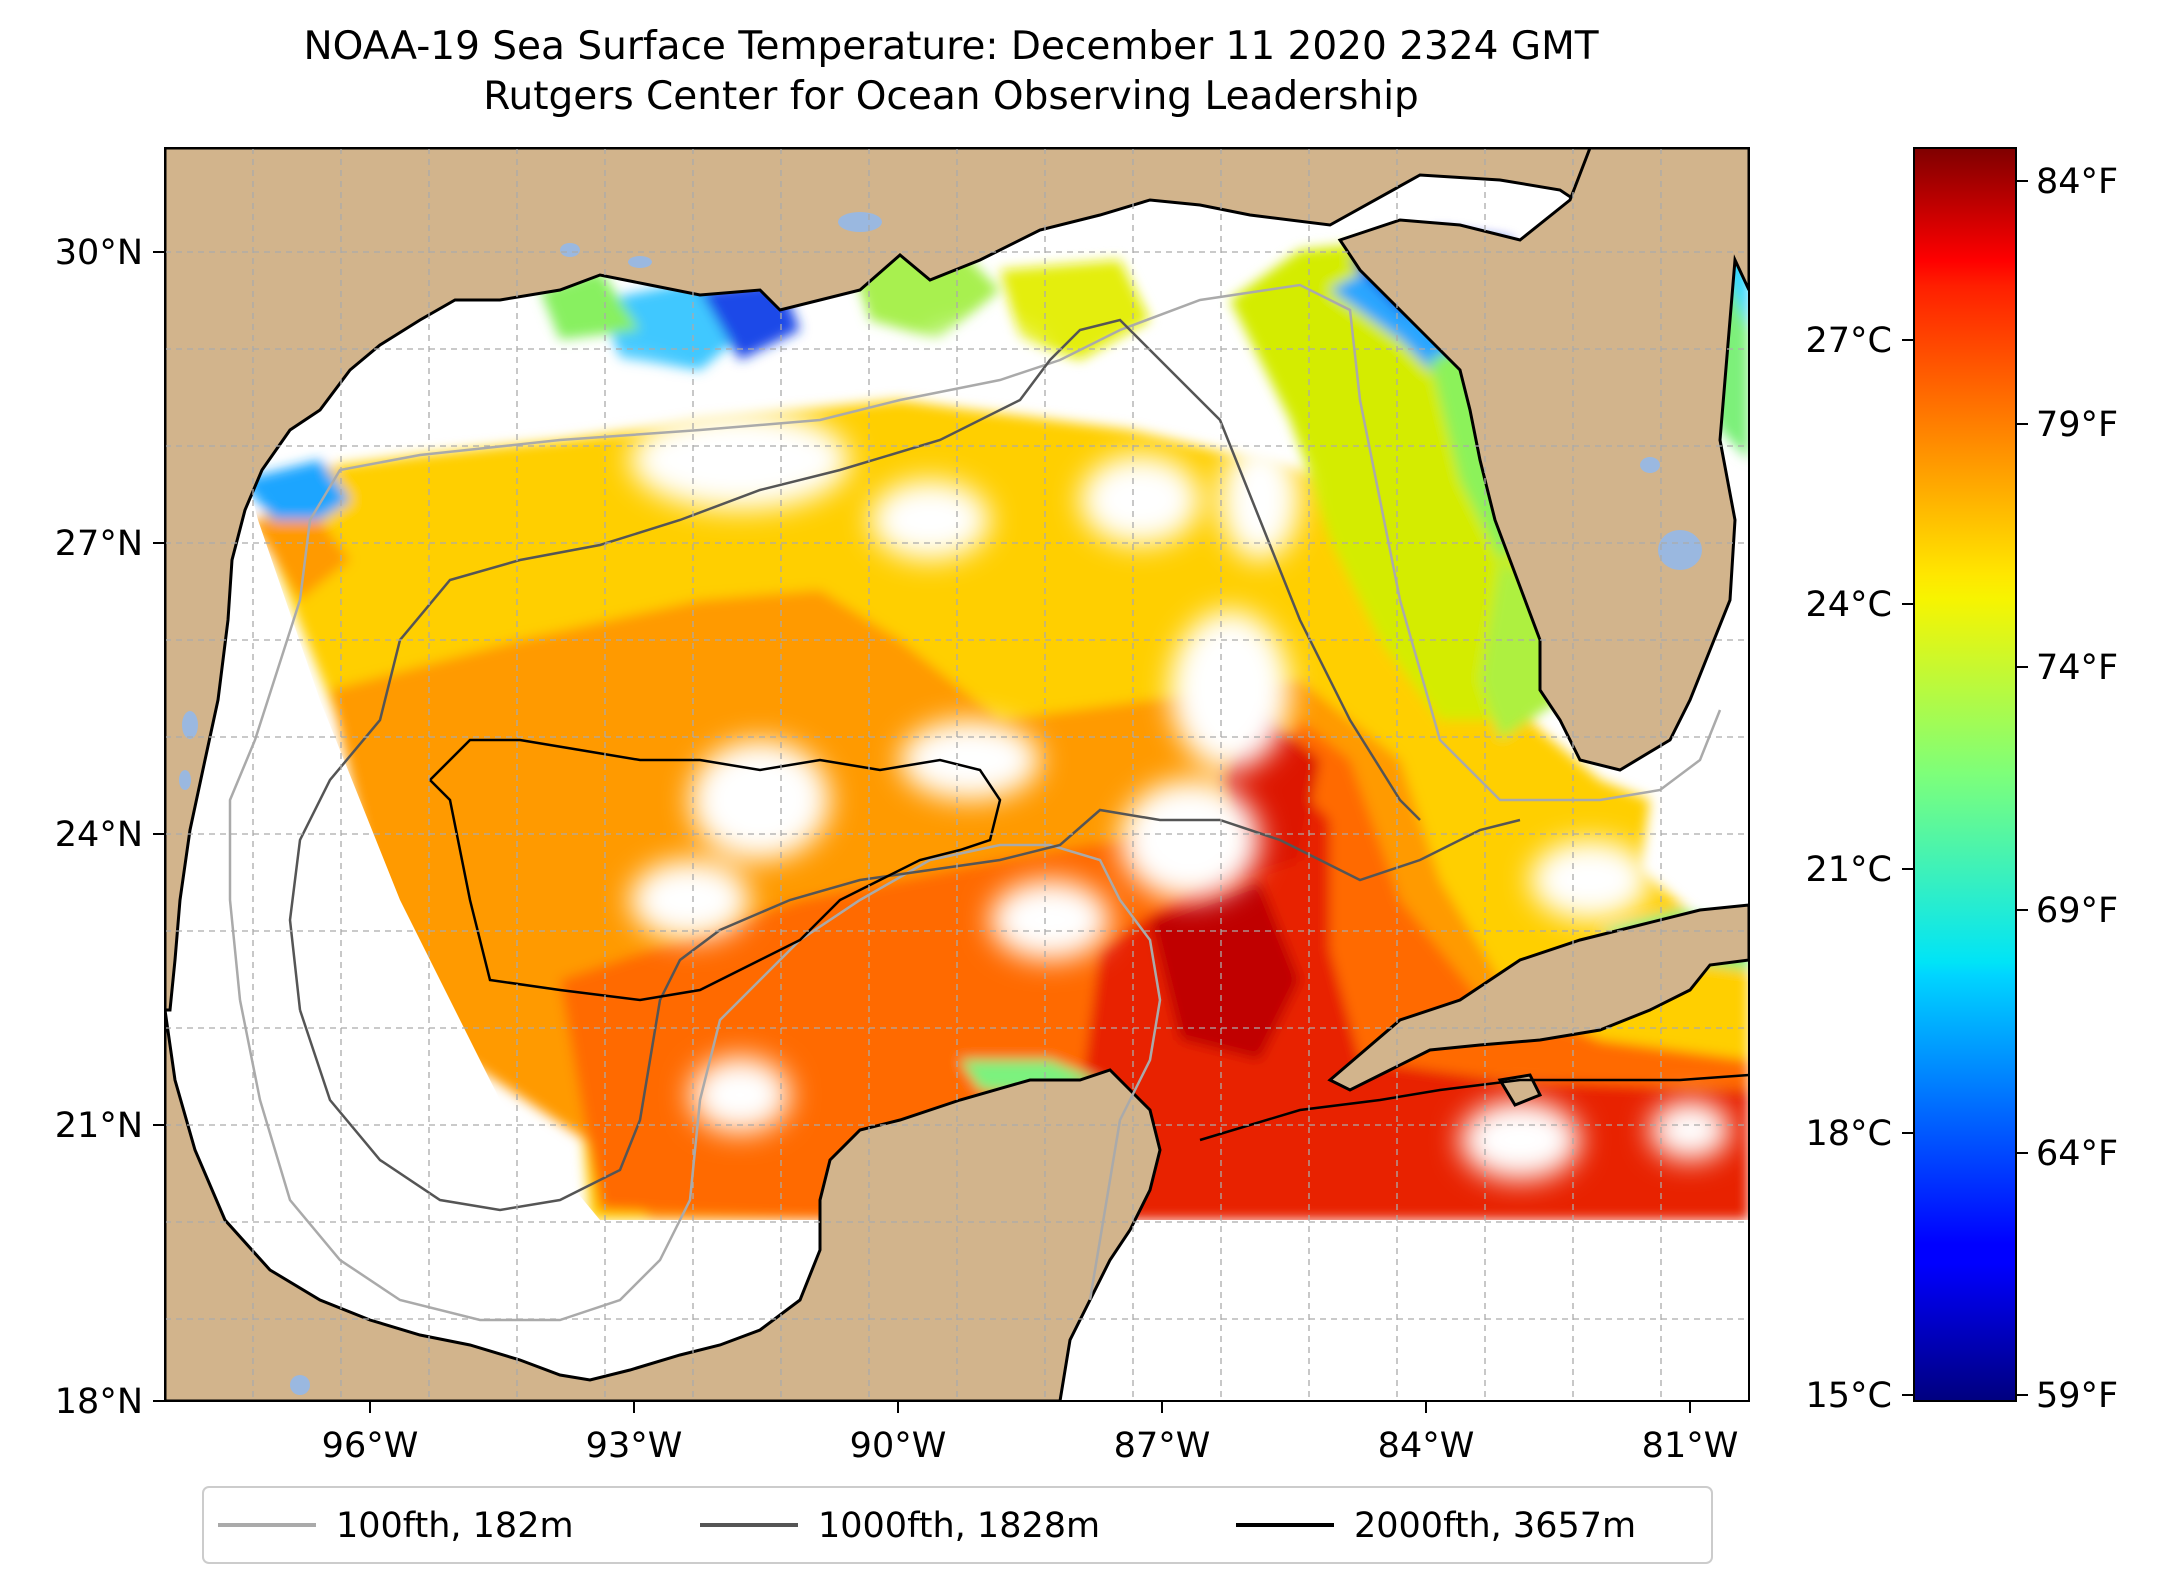 Image resolution: width=2160 pixels, height=1582 pixels. What do you see at coordinates (455, 1526) in the screenshot?
I see `legend-label: 100fth, 182m` at bounding box center [455, 1526].